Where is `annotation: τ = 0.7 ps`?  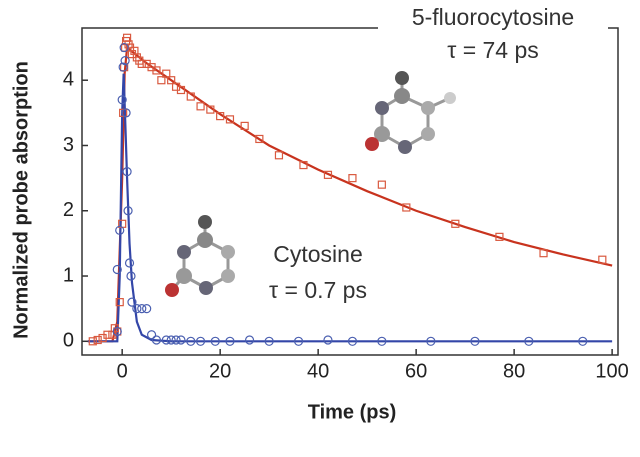
annotation: τ = 0.7 ps is located at coordinates (318, 290).